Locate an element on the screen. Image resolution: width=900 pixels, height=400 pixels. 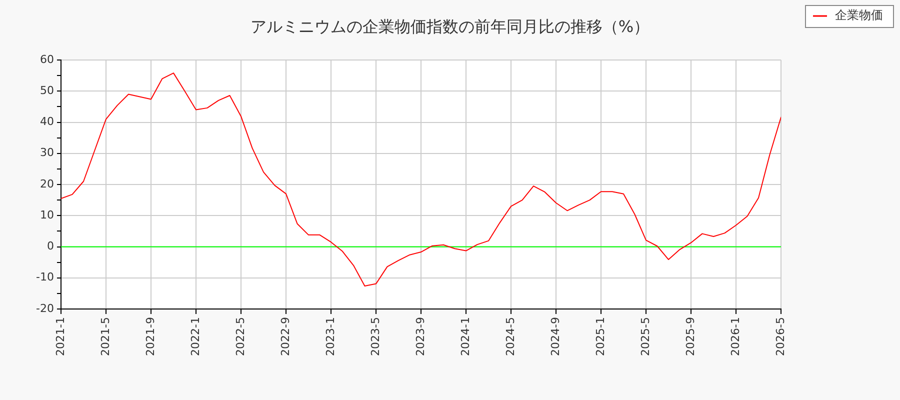
x-tick-label: 2022-9 is located at coordinates (285, 336).